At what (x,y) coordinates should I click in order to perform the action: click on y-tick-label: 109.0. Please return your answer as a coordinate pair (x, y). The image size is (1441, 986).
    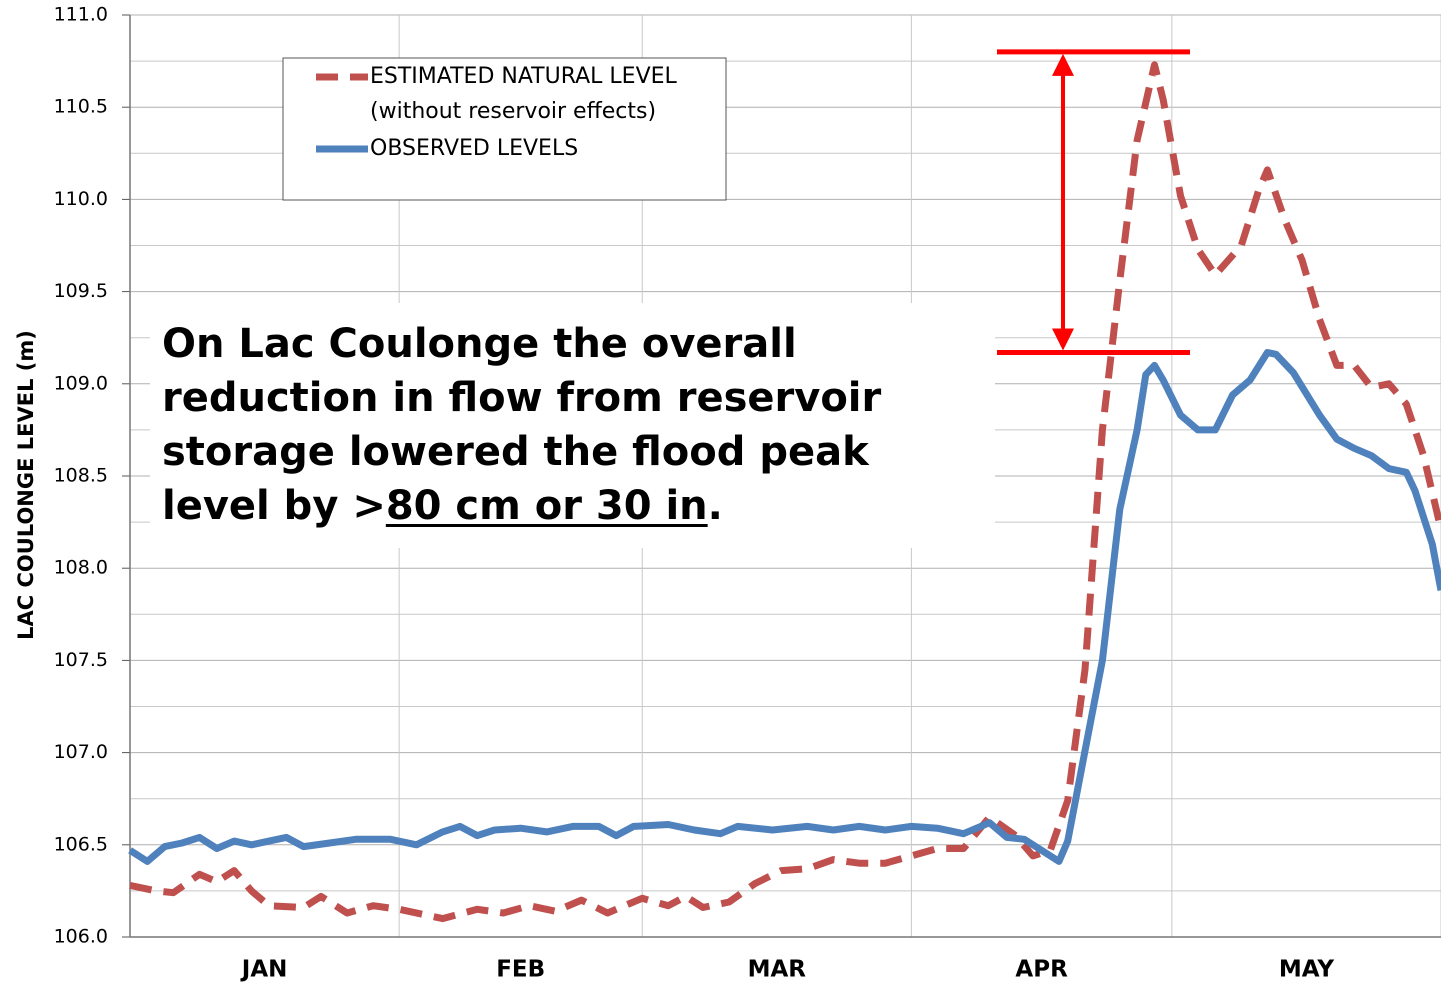
    Looking at the image, I should click on (81, 383).